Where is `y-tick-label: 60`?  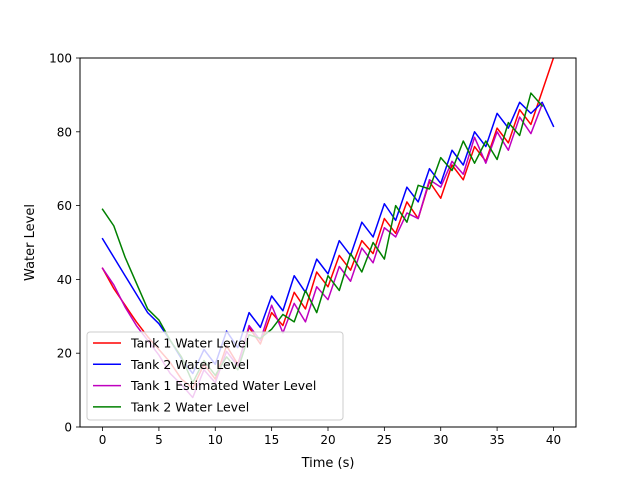 y-tick-label: 60 is located at coordinates (64, 206).